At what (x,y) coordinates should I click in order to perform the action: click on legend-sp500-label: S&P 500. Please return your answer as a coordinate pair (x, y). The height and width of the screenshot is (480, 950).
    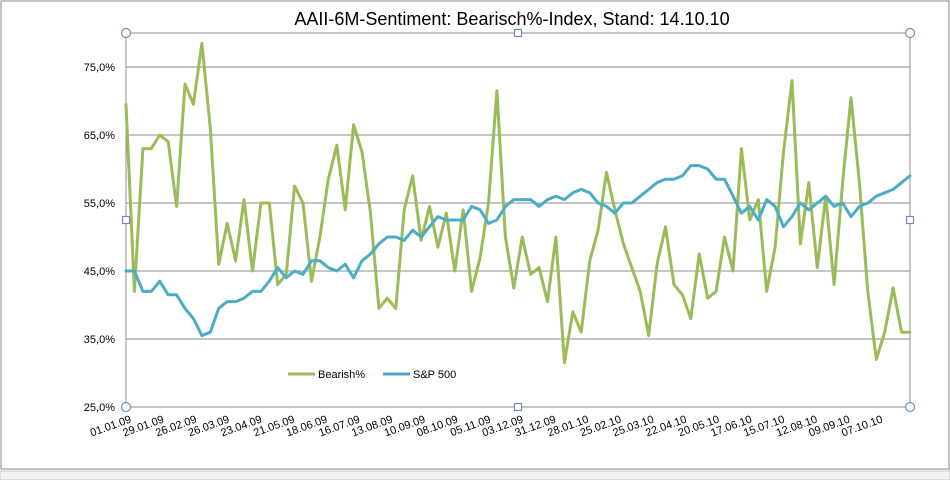
    Looking at the image, I should click on (434, 375).